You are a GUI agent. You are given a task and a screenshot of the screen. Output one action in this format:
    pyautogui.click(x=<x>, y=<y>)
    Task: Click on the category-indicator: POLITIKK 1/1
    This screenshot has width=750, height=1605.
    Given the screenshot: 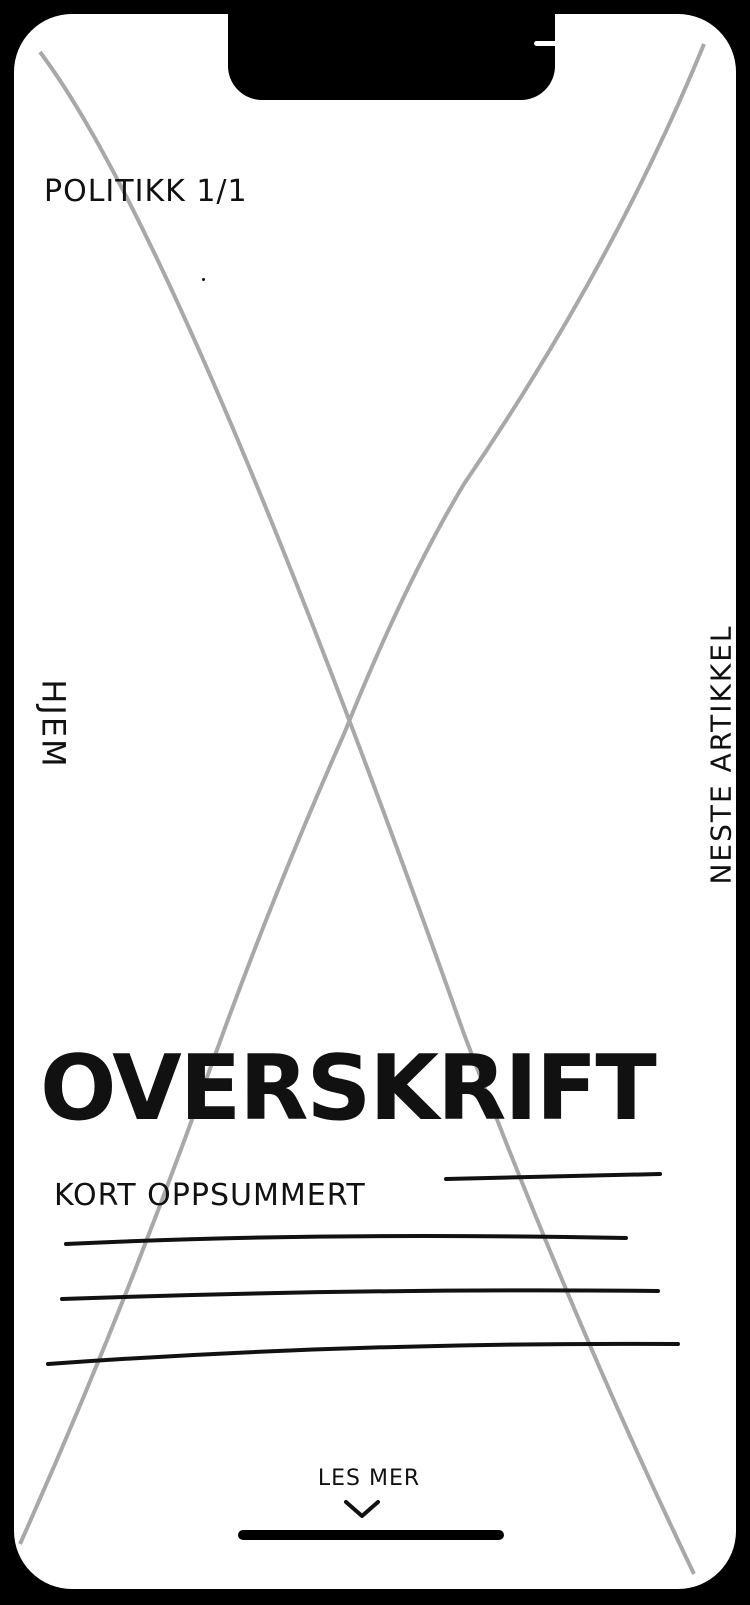 What is the action you would take?
    pyautogui.click(x=146, y=191)
    